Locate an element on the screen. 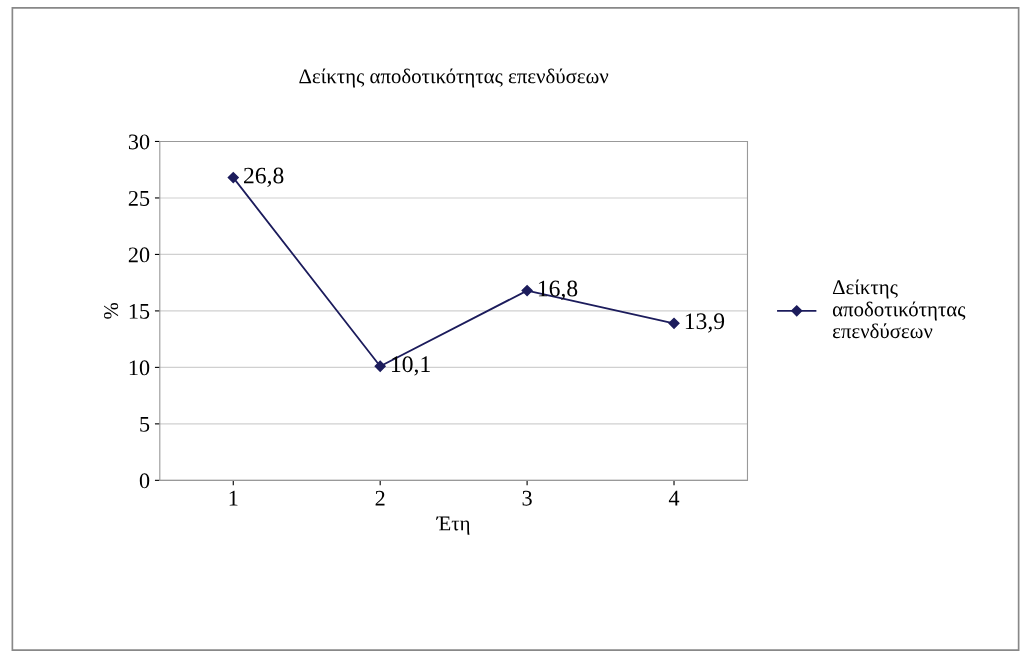 The height and width of the screenshot is (658, 1031). data-label: 13,9 is located at coordinates (705, 323).